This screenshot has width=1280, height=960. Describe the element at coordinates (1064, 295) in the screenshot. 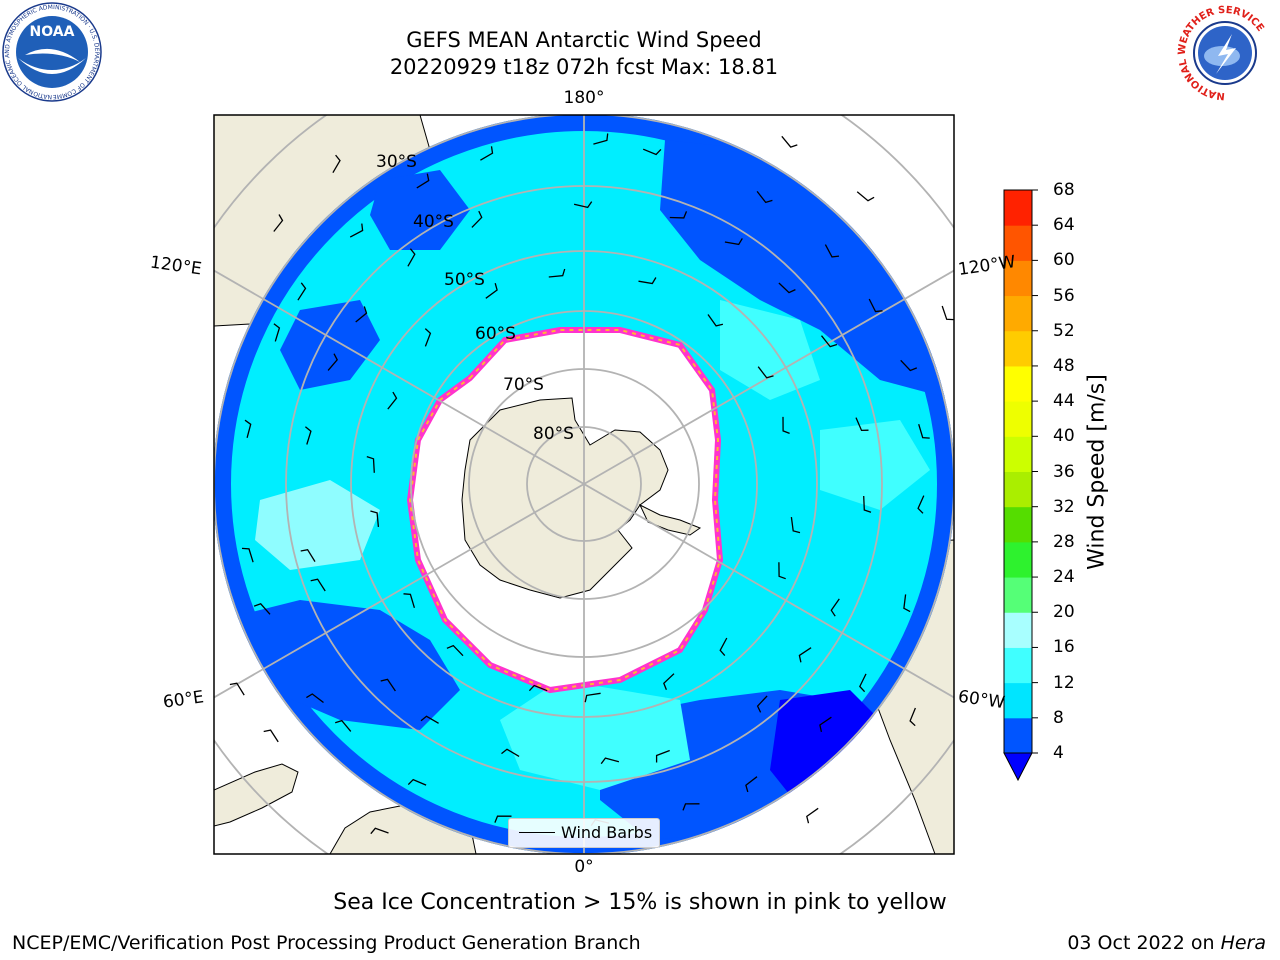

I see `colorbar-tick-label: 56` at that location.